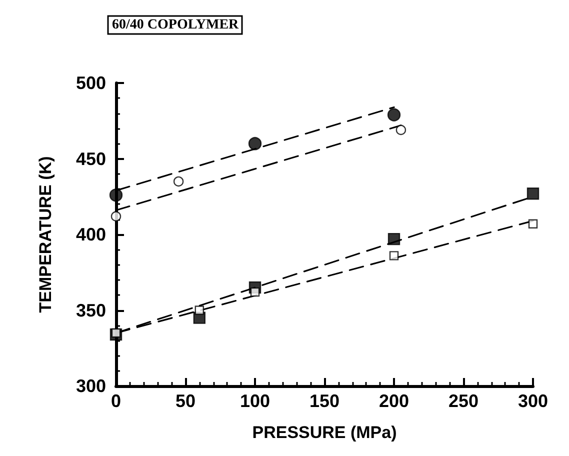  I want to click on y-tick-label: 400, so click(91, 234).